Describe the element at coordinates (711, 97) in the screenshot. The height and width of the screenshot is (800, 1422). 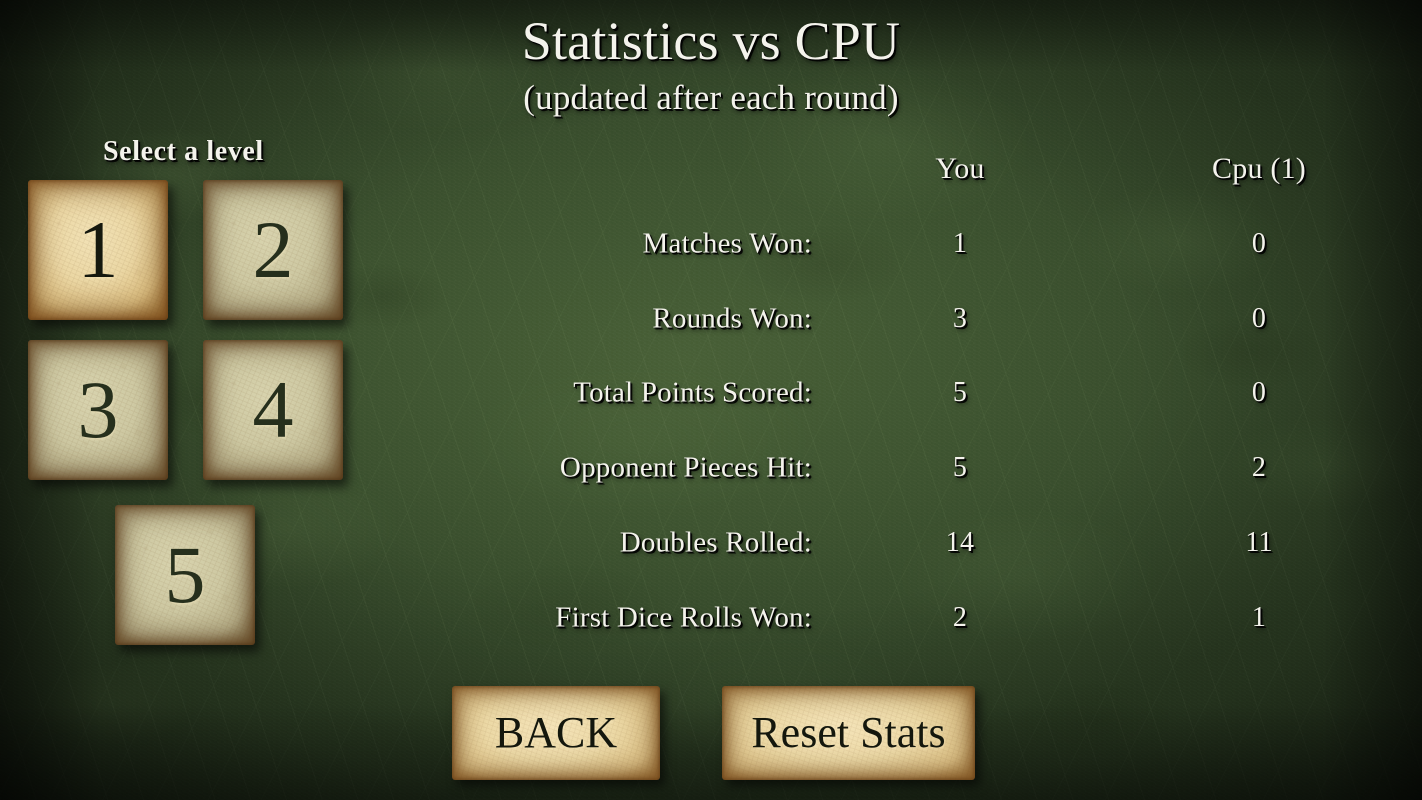
I see `page-subtitle: (updated after each round)` at that location.